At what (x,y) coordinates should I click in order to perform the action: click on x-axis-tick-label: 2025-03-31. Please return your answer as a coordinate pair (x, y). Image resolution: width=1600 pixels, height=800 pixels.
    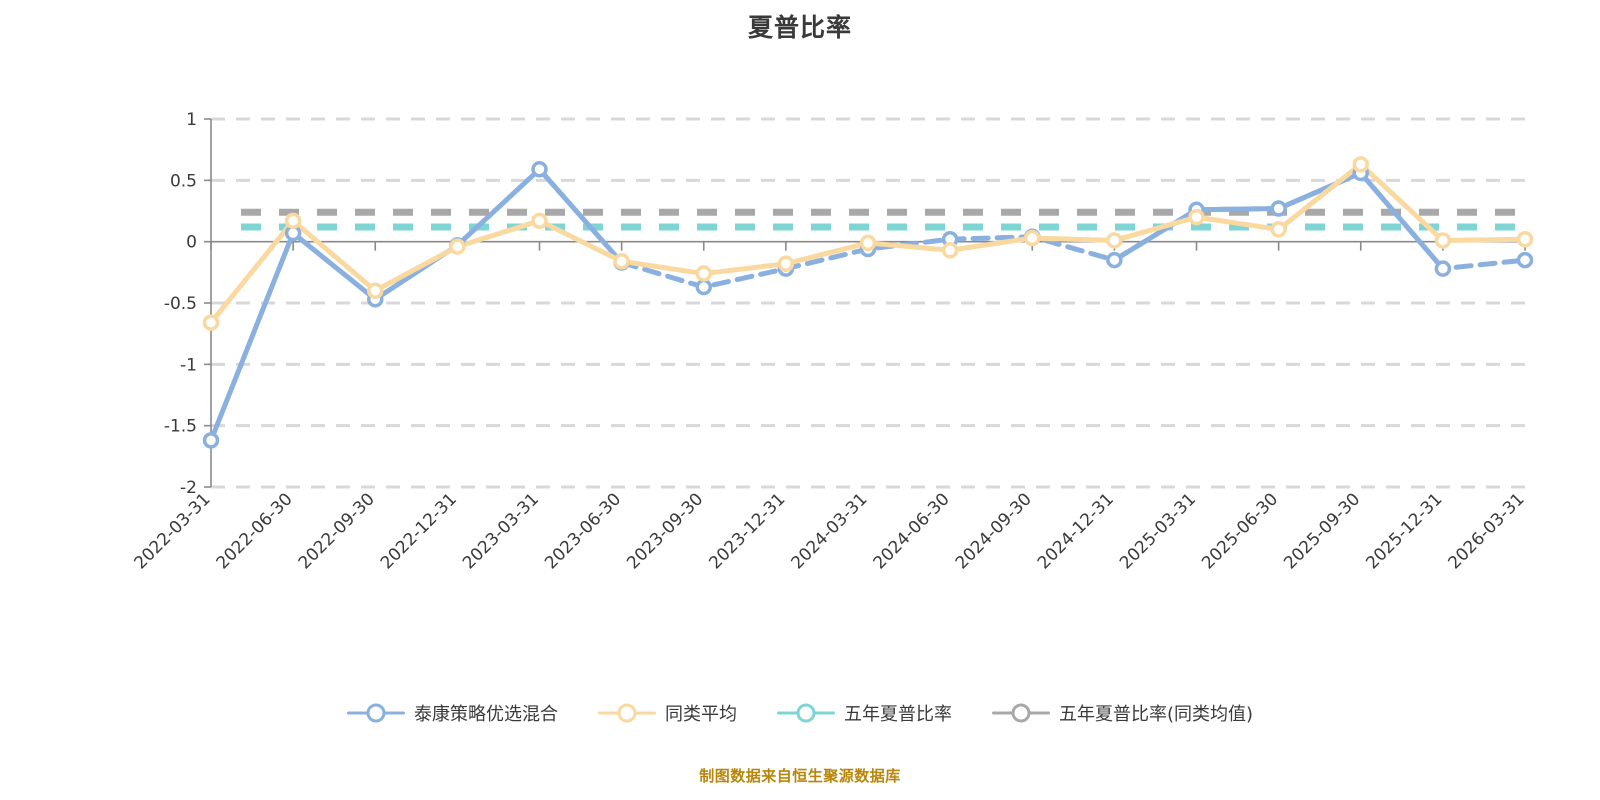
    Looking at the image, I should click on (1158, 531).